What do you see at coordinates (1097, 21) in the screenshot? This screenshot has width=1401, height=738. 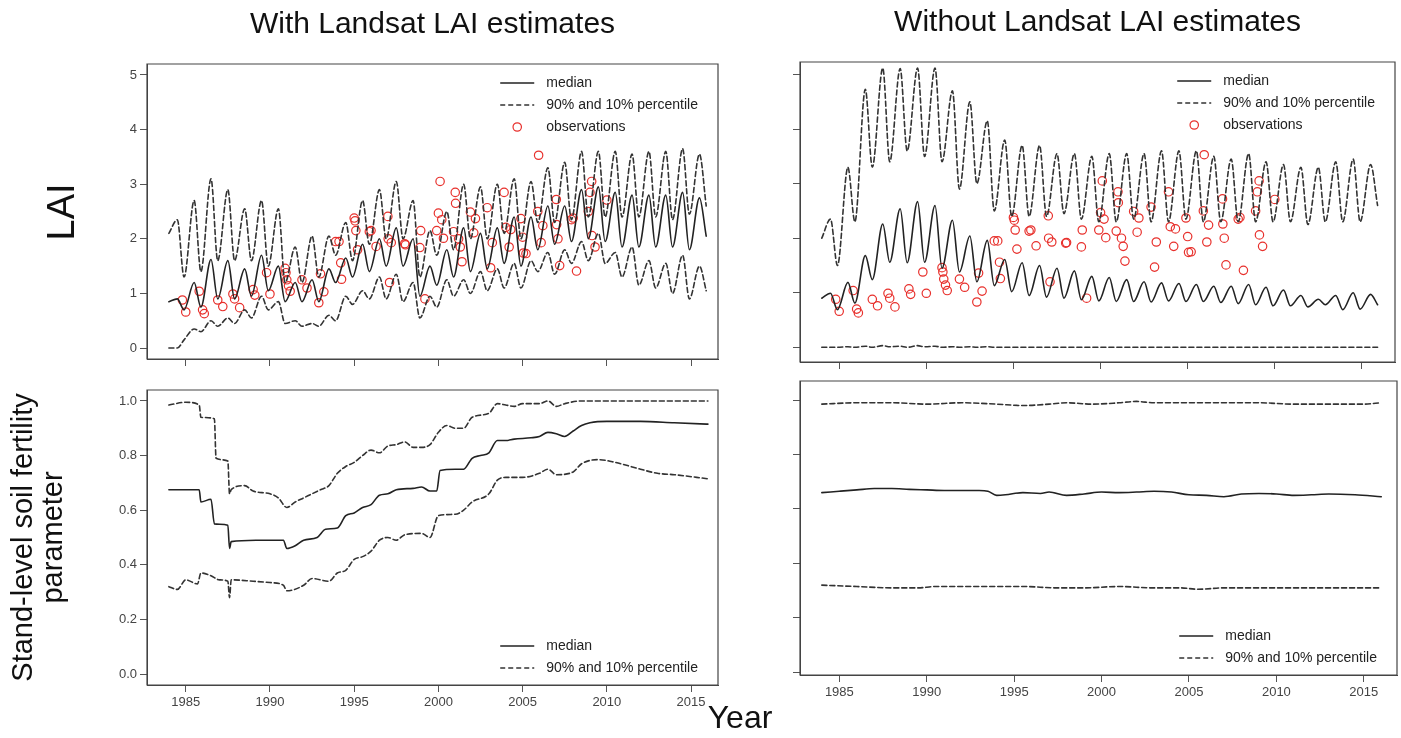 I see `chart-title: Without Landsat LAI estimates` at bounding box center [1097, 21].